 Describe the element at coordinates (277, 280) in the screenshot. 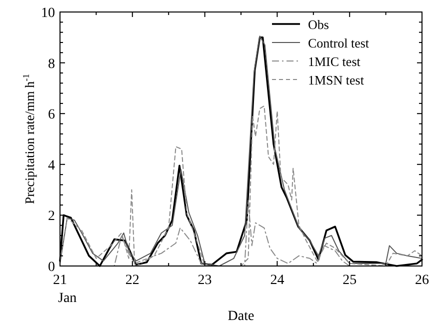

I see `x-tick-label: 24` at that location.